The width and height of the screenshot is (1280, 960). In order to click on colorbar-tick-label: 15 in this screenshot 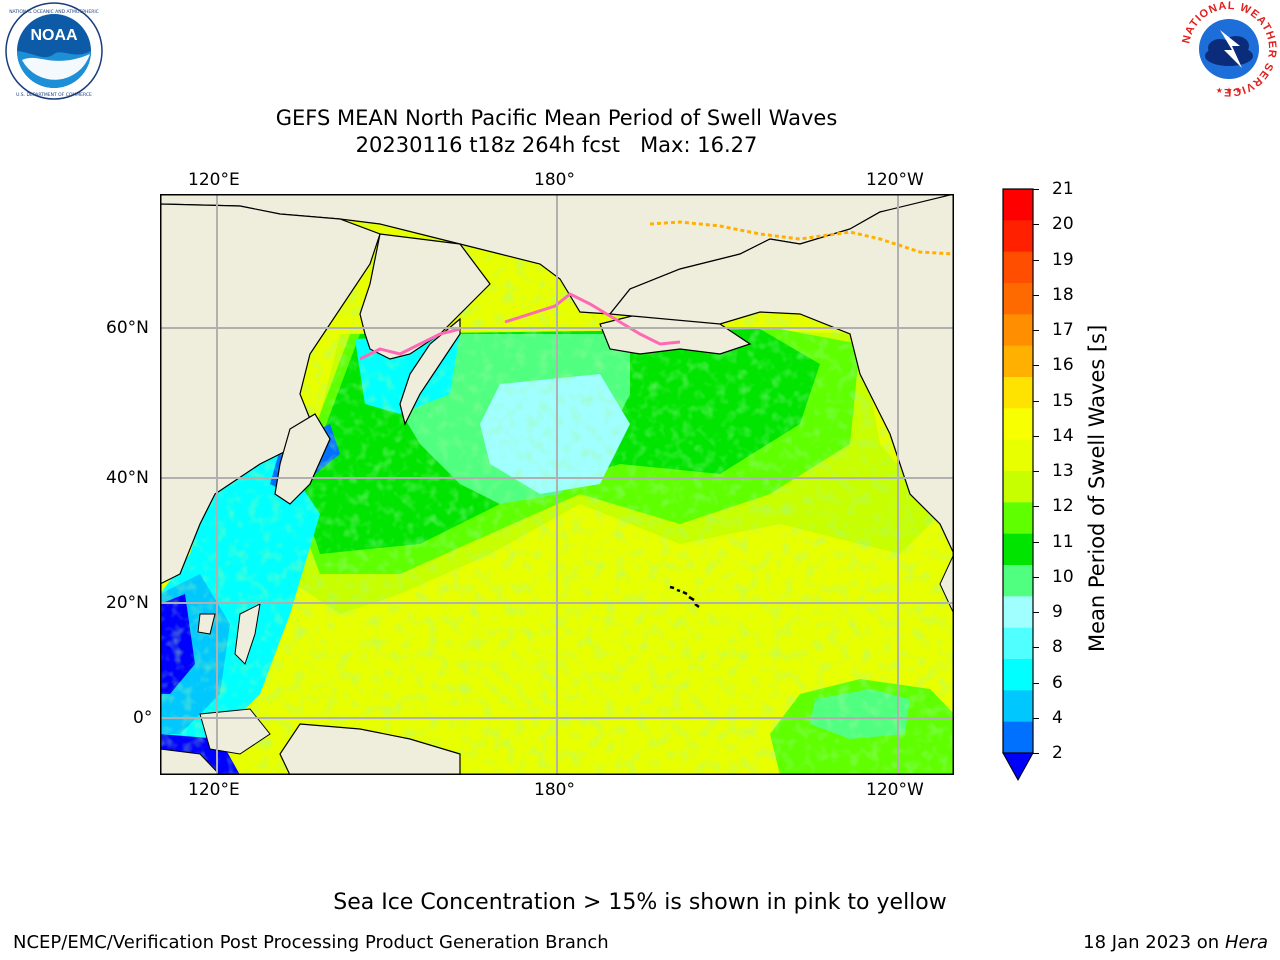, I will do `click(1063, 400)`.